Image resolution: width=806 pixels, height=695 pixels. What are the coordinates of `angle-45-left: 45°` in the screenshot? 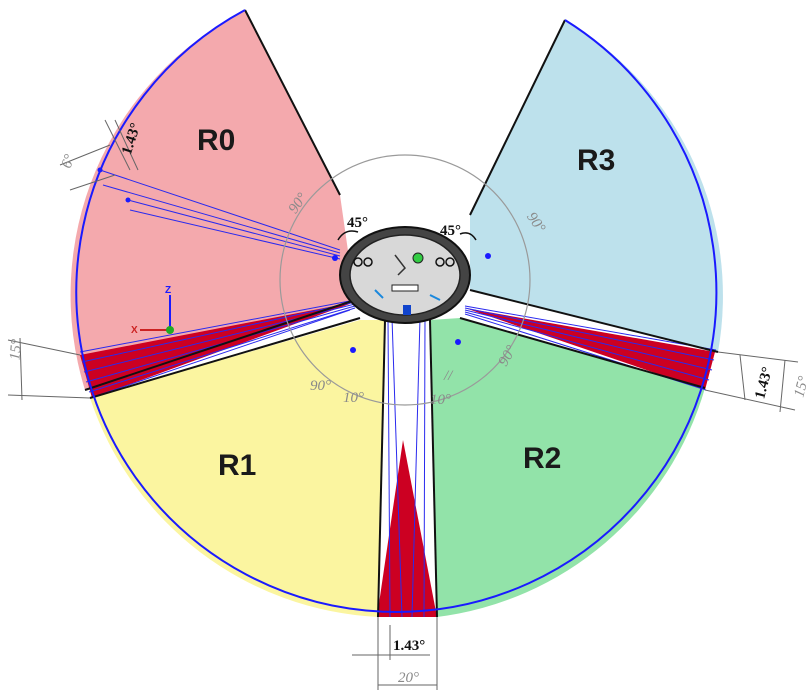 It's located at (357, 223).